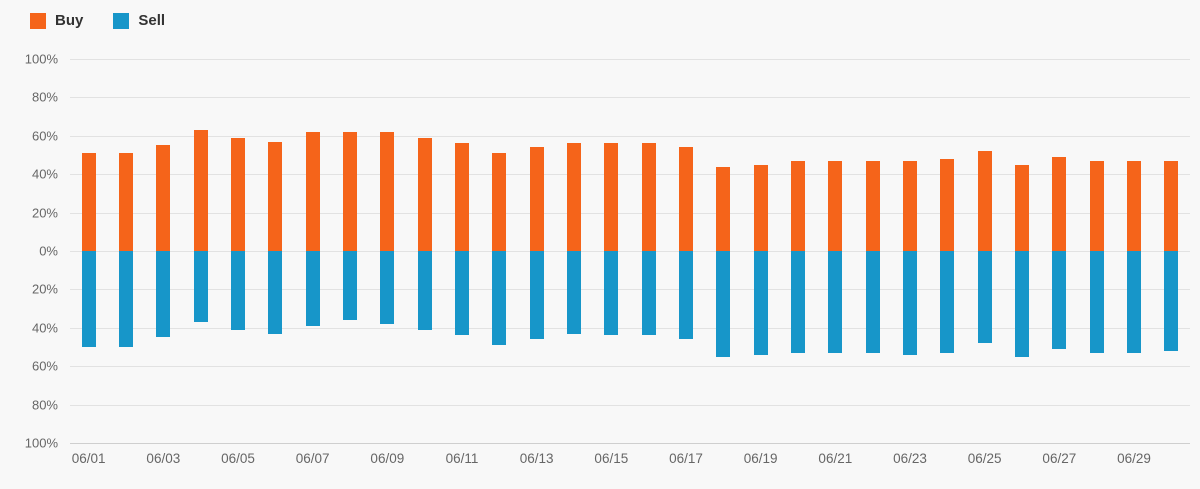 The image size is (1200, 489). I want to click on x-axis-tick-label: 06/07, so click(312, 458).